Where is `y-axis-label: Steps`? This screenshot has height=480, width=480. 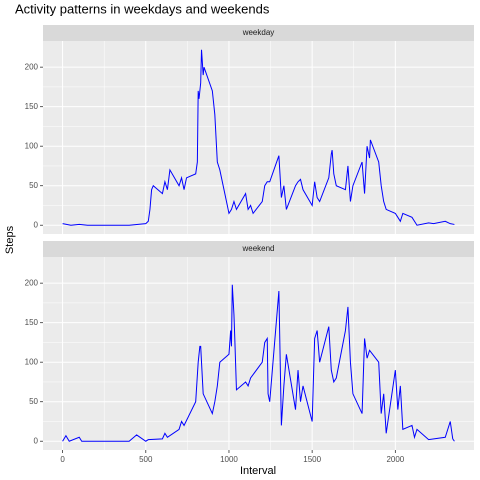 y-axis-label: Steps is located at coordinates (10, 239).